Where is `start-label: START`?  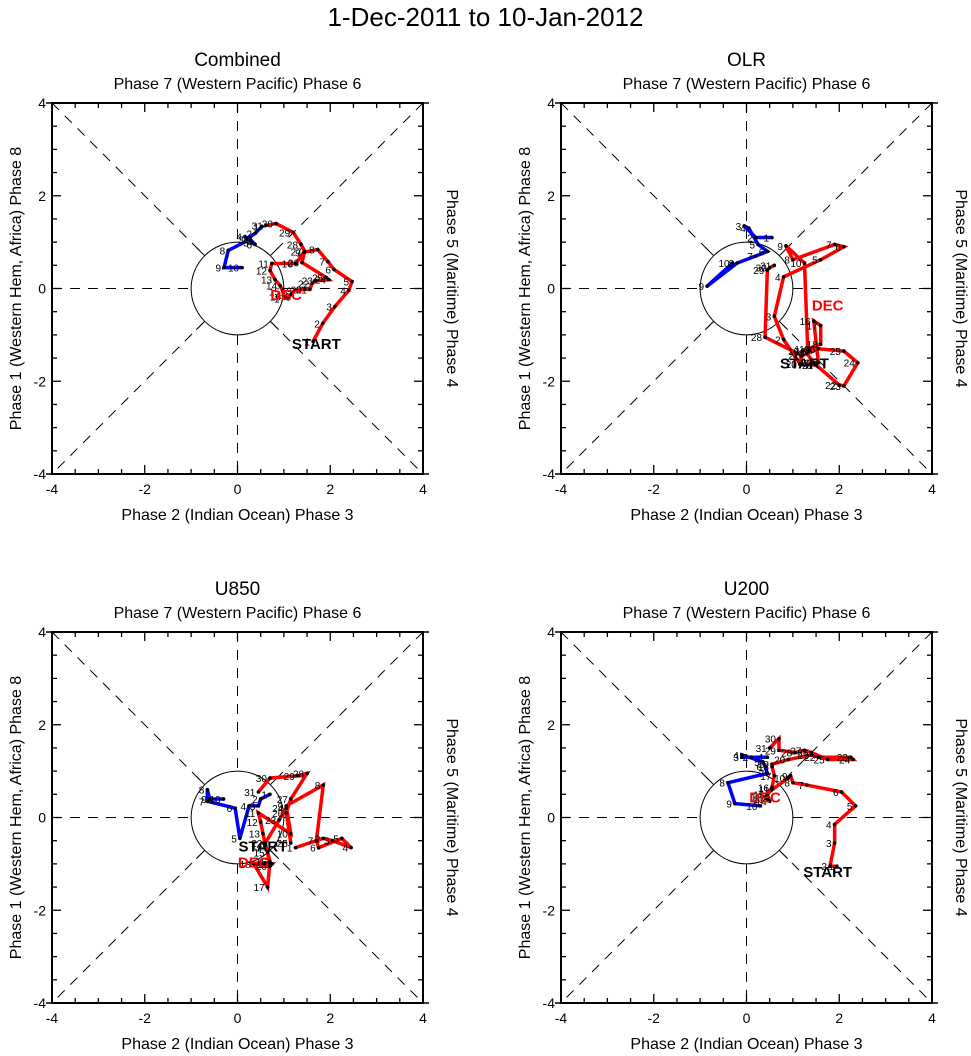
start-label: START is located at coordinates (804, 364).